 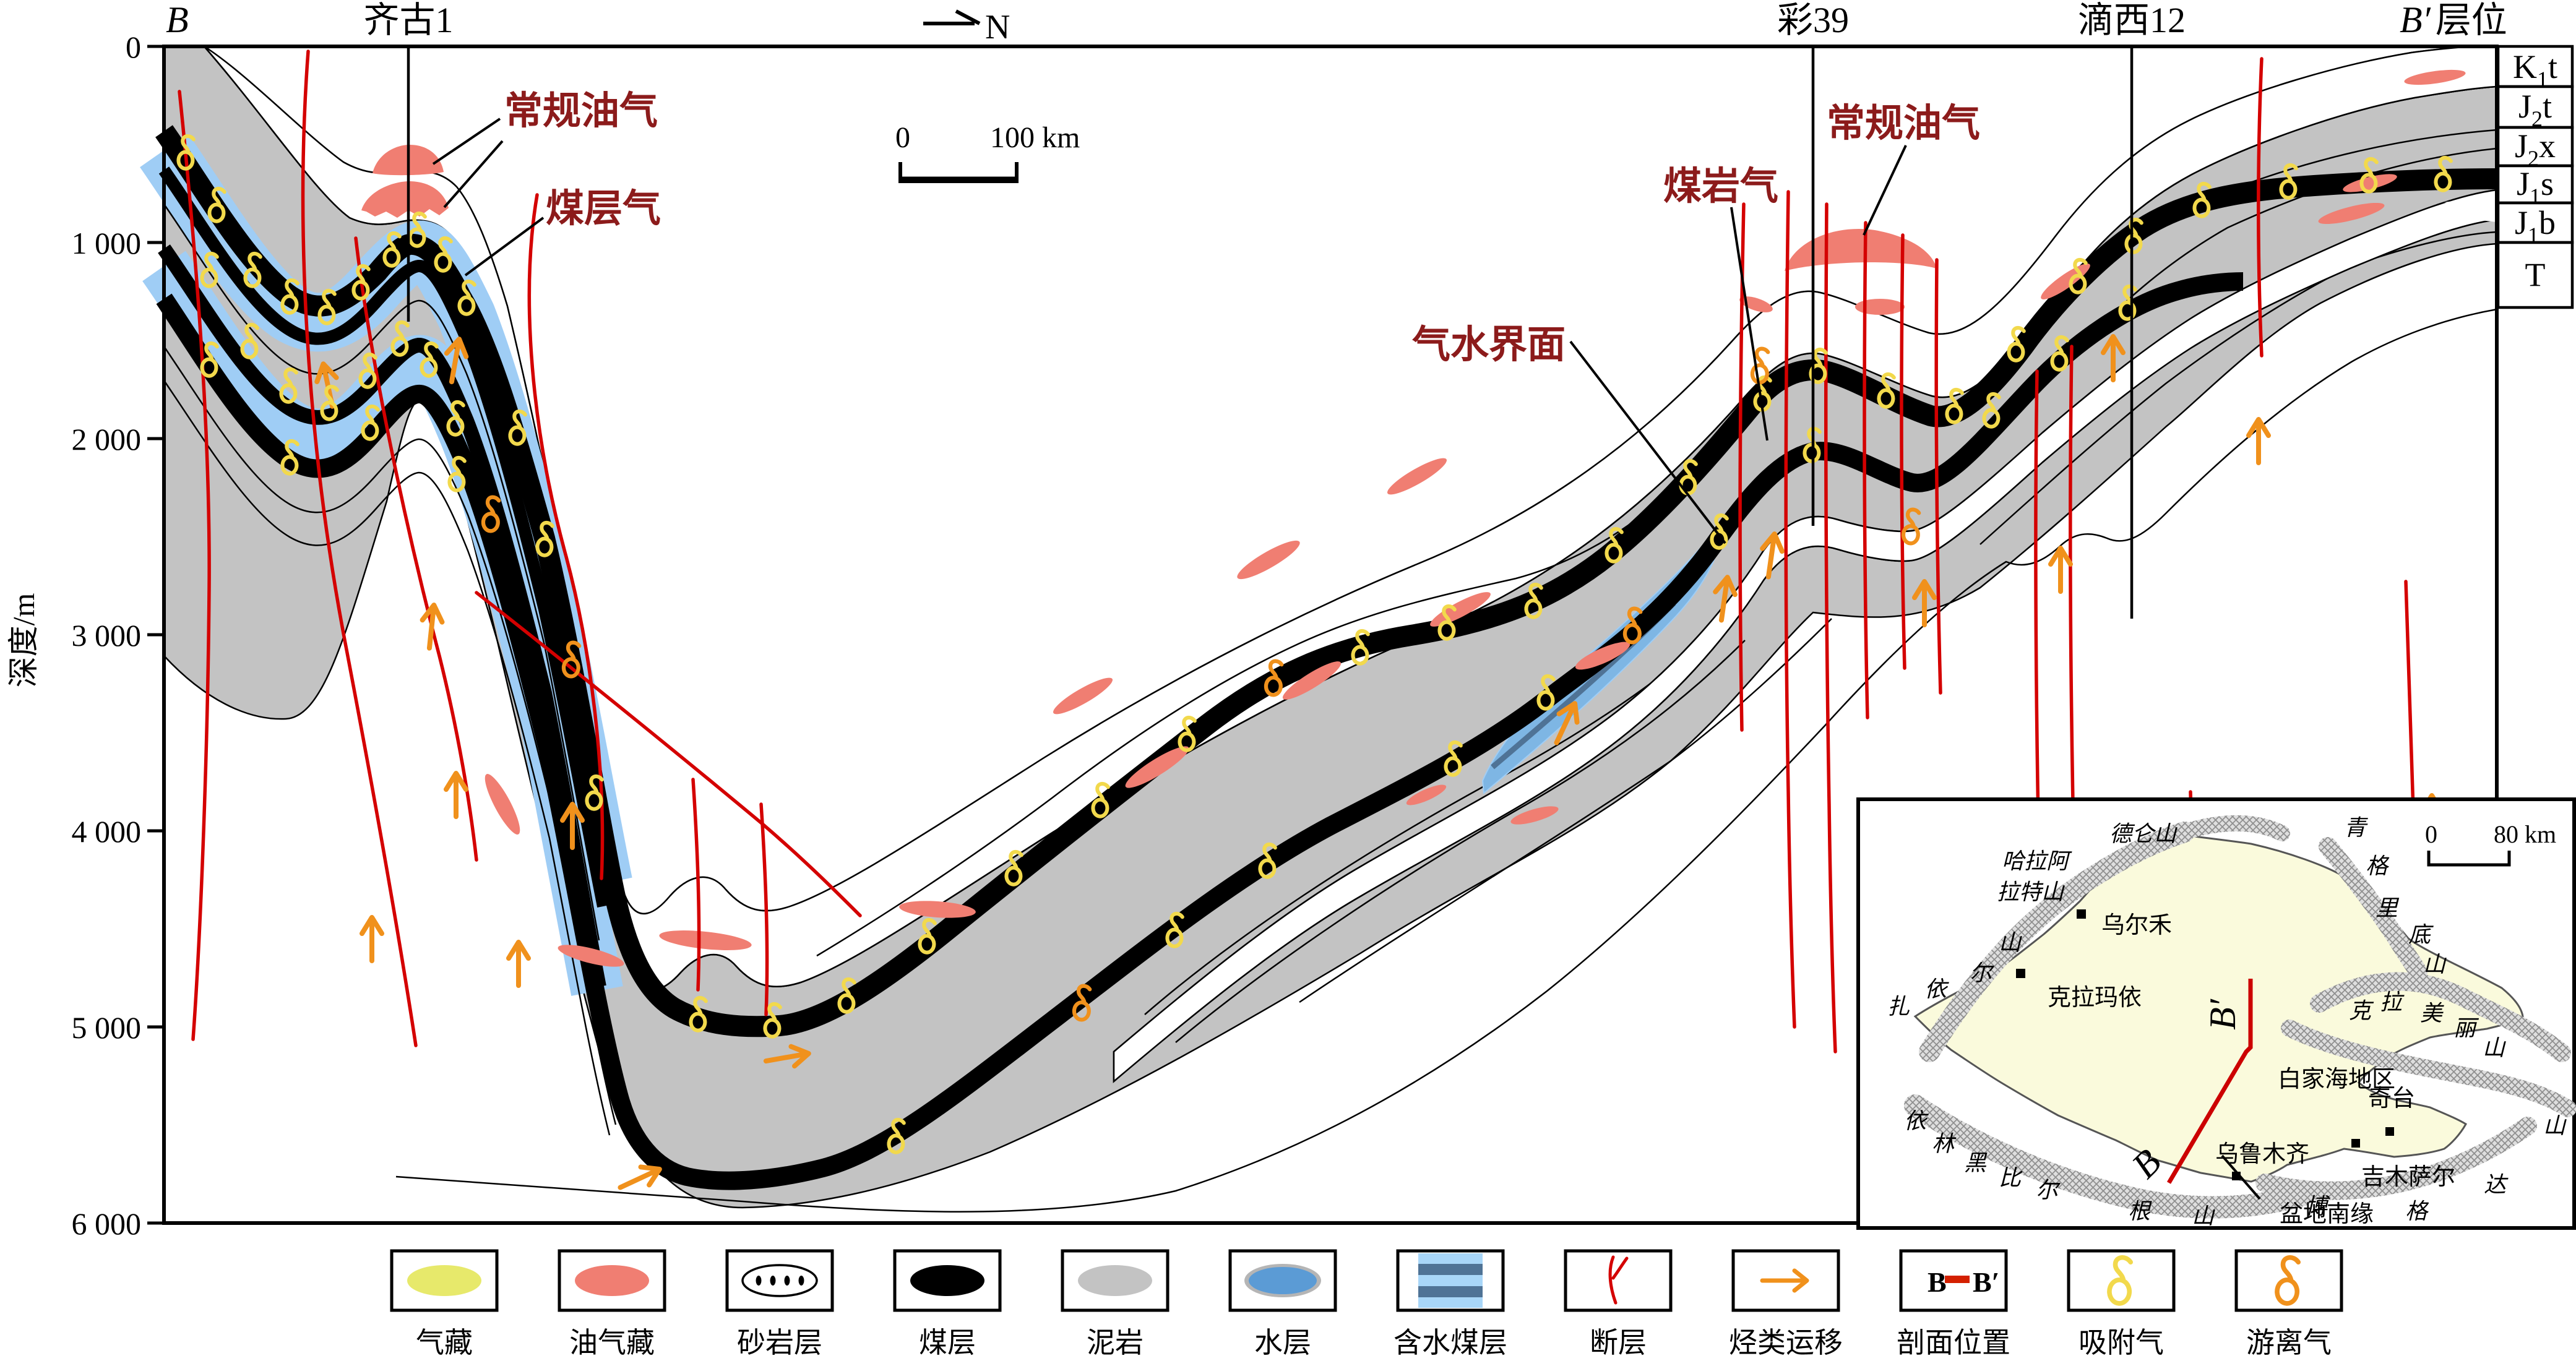 What do you see at coordinates (444, 1343) in the screenshot?
I see `legend-label-gas: 气藏` at bounding box center [444, 1343].